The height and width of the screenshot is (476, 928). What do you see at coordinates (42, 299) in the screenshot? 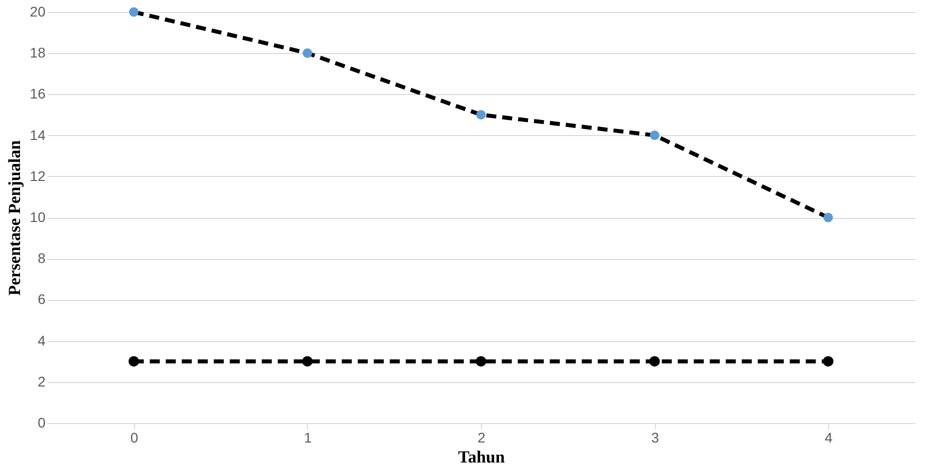
I see `y-tick-label: 6` at bounding box center [42, 299].